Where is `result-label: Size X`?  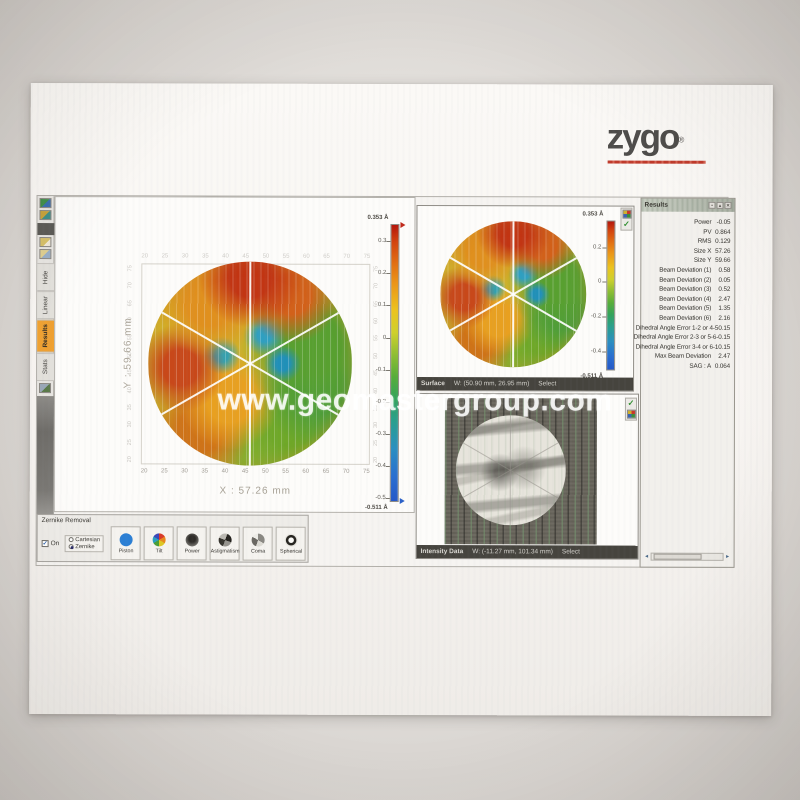 result-label: Size X is located at coordinates (702, 251).